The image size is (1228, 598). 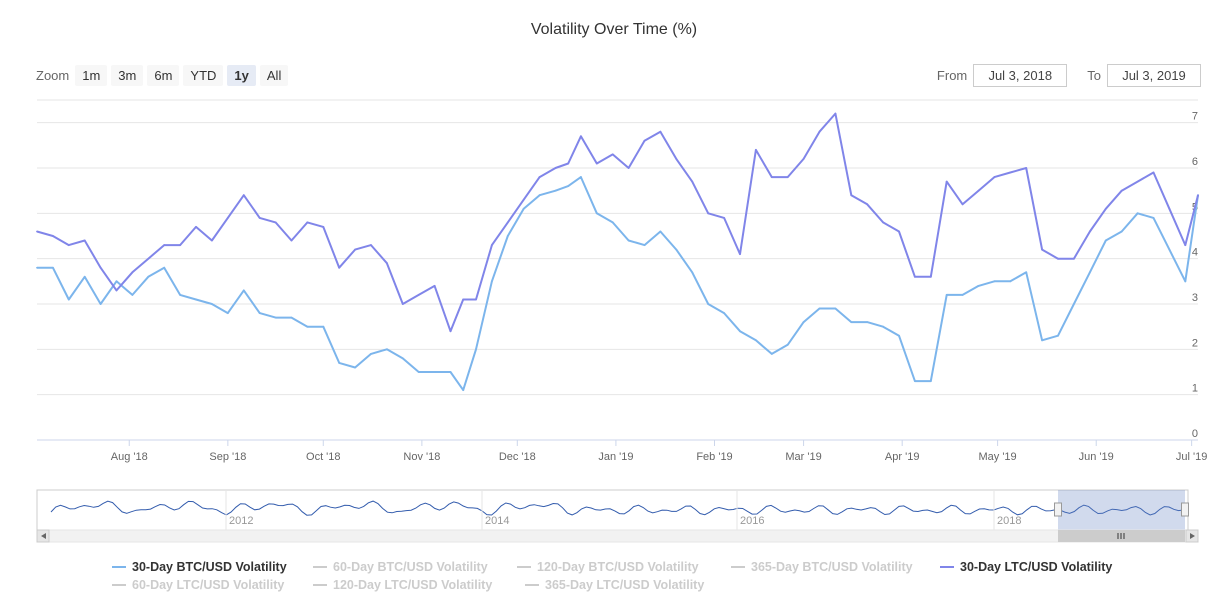 I want to click on legend-item: 365-Day BTC/USD Volatility, so click(x=822, y=567).